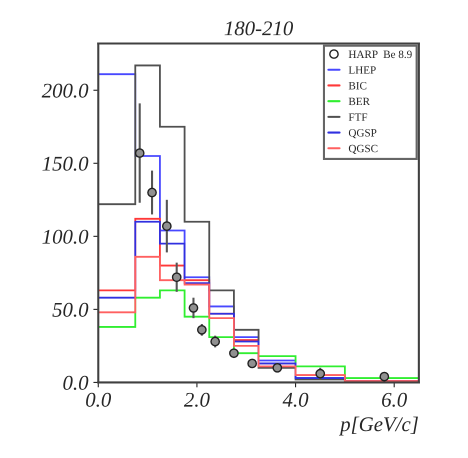 The width and height of the screenshot is (468, 458). Describe the element at coordinates (65, 237) in the screenshot. I see `y-tick-label: 100.0` at that location.